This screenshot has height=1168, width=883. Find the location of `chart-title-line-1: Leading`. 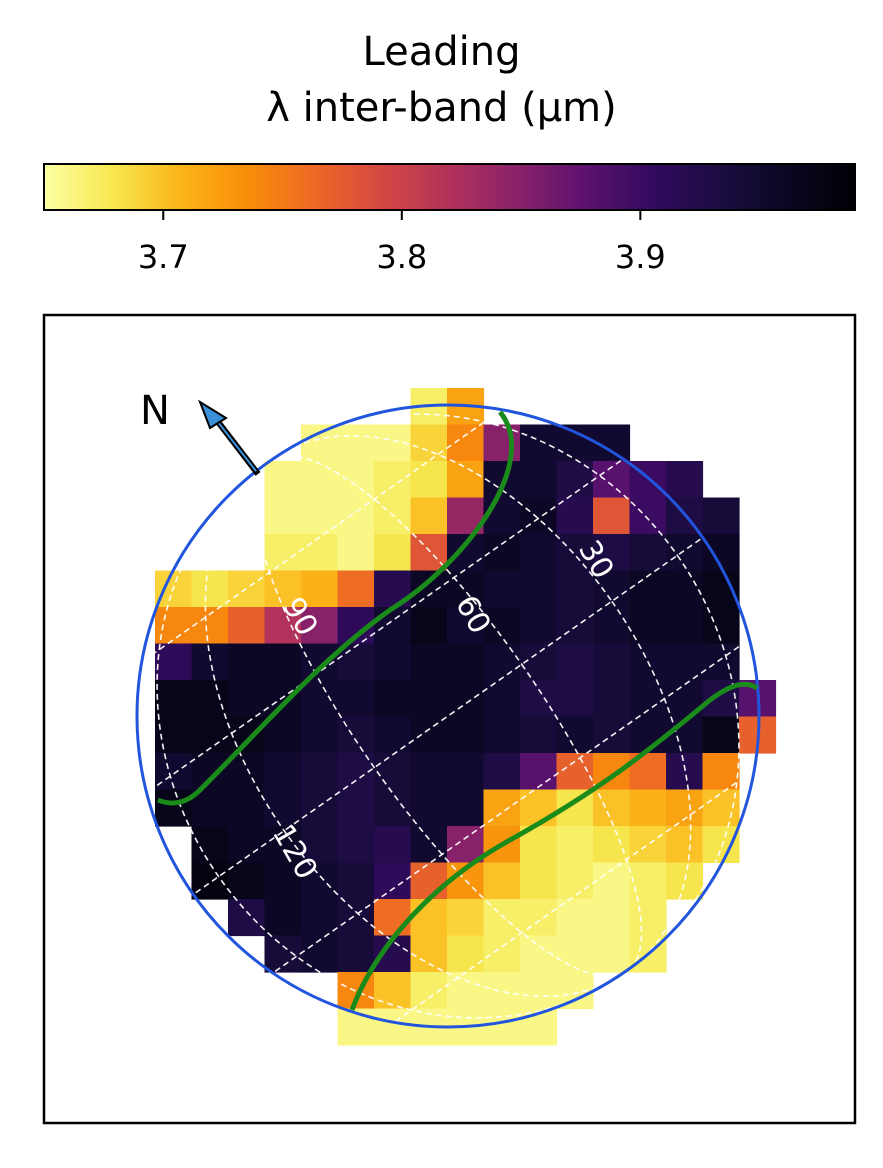

chart-title-line-1: Leading is located at coordinates (441, 52).